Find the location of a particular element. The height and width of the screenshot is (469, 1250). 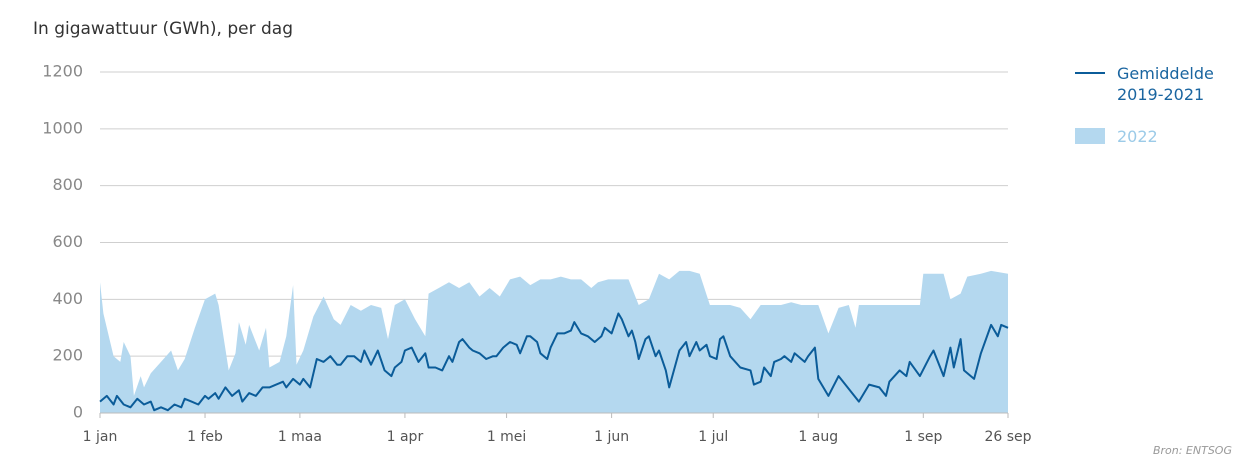

x-tick-label: 1 jan is located at coordinates (100, 437).